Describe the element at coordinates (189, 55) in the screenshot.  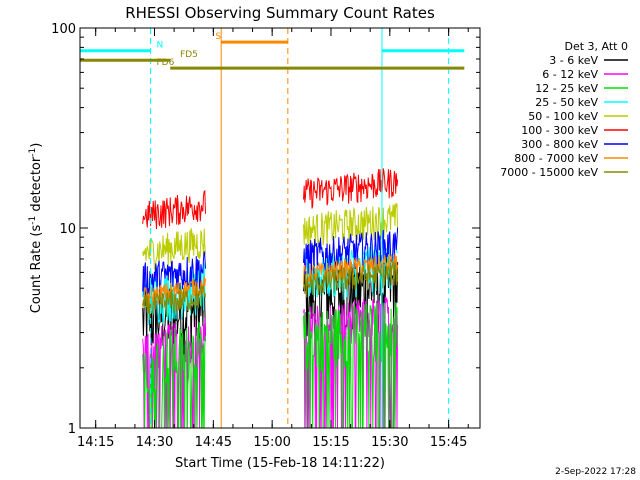
I see `flag-label-3: FD5` at that location.